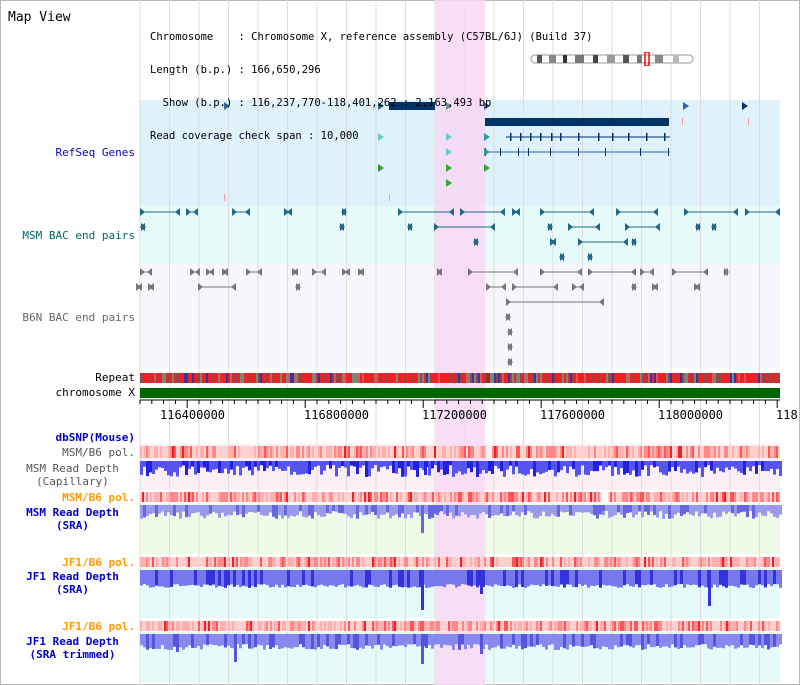 The width and height of the screenshot is (800, 685). Describe the element at coordinates (460, 378) in the screenshot. I see `repeat-bar` at that location.